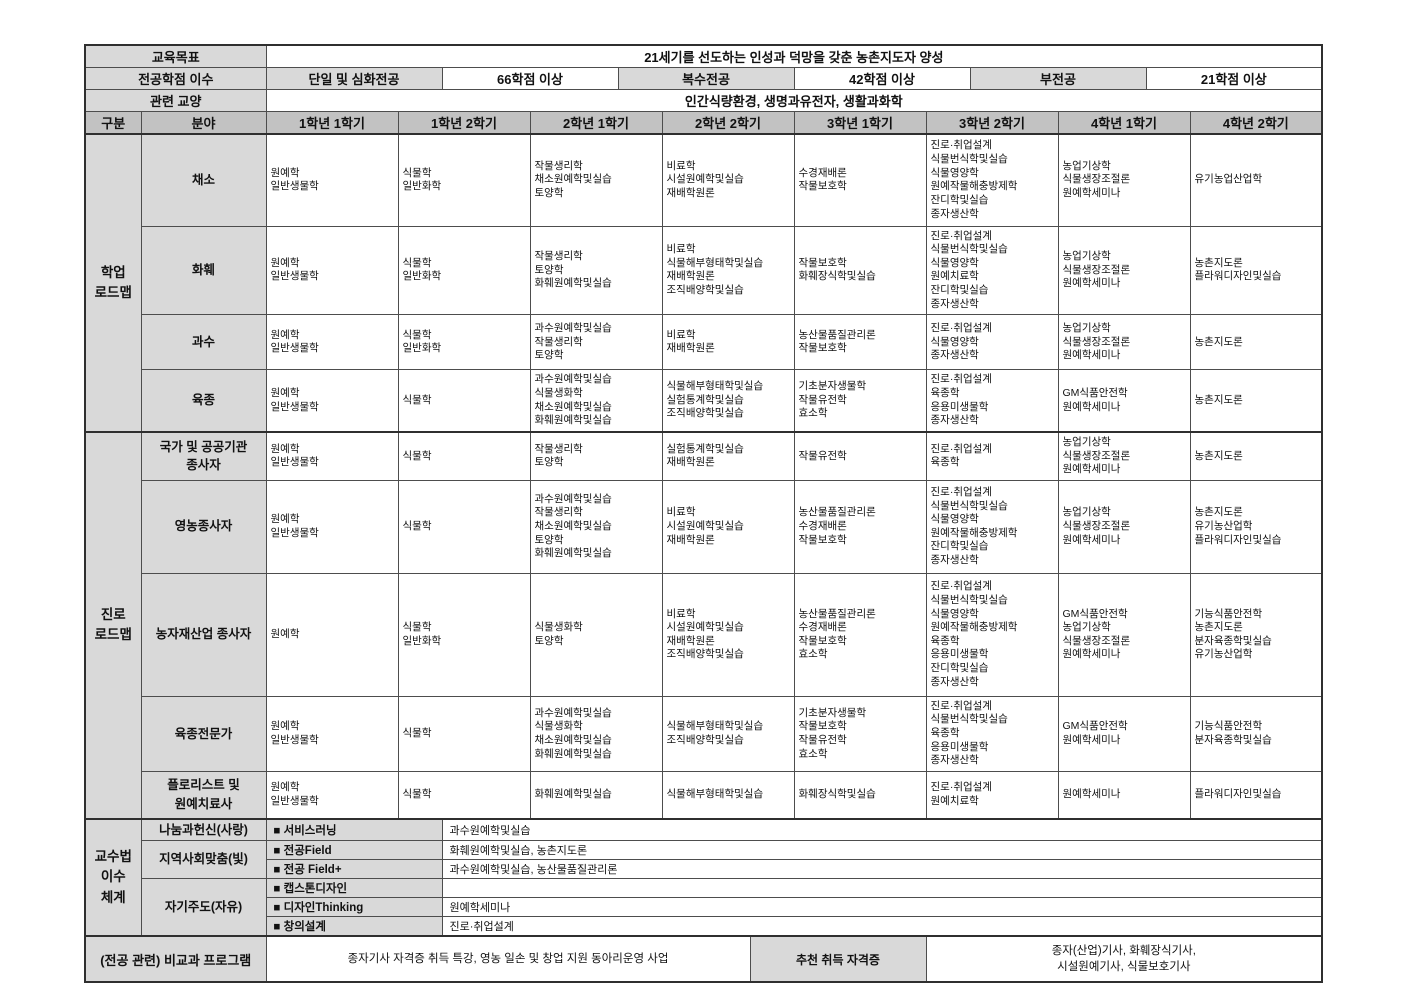 This screenshot has width=1403, height=992. What do you see at coordinates (1234, 78) in the screenshot?
I see `credit-value: 21학점 이상` at bounding box center [1234, 78].